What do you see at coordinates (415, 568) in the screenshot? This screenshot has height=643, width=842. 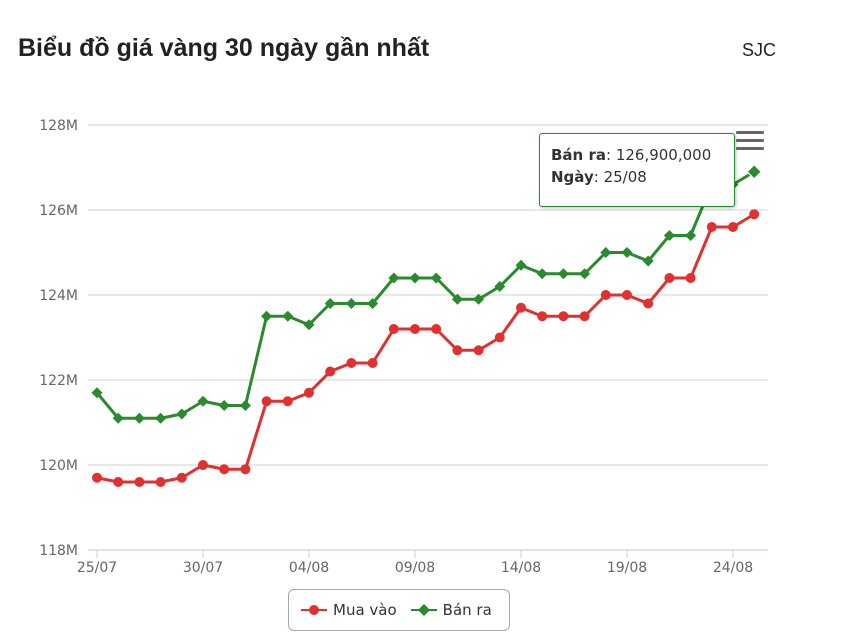 I see `x-tick-label: 09/08` at bounding box center [415, 568].